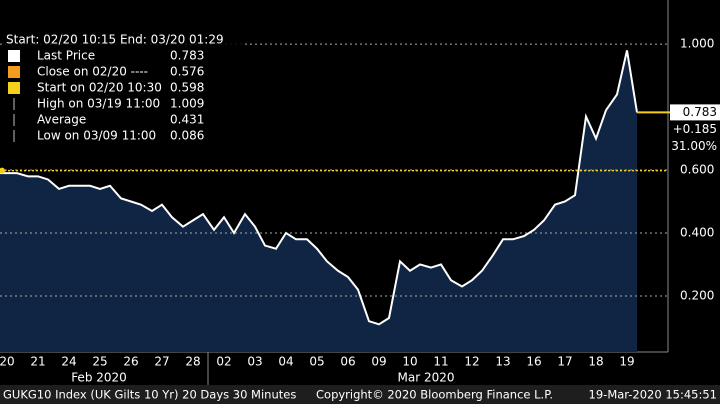  Describe the element at coordinates (347, 362) in the screenshot. I see `x-tick-label: 06` at that location.